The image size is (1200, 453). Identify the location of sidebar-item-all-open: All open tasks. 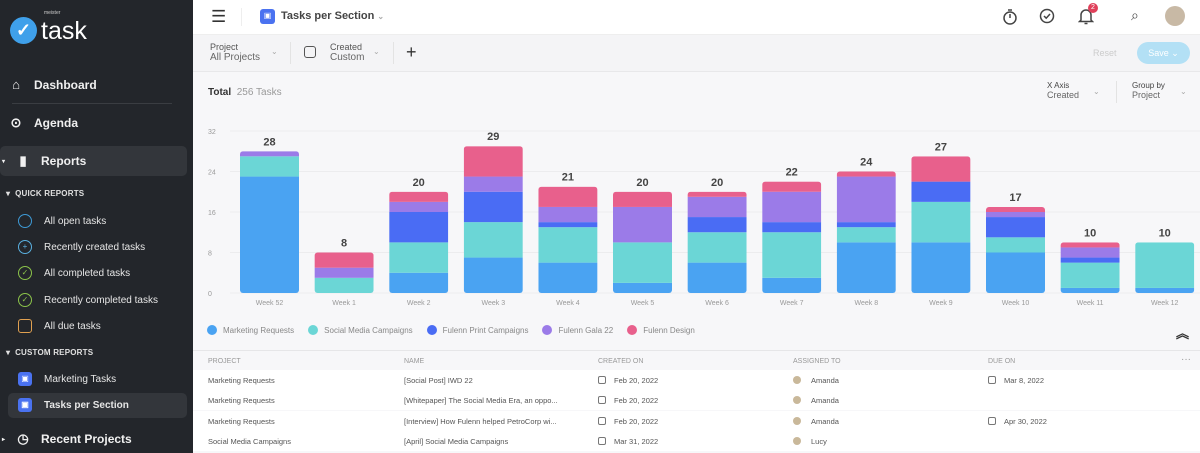
(62, 221).